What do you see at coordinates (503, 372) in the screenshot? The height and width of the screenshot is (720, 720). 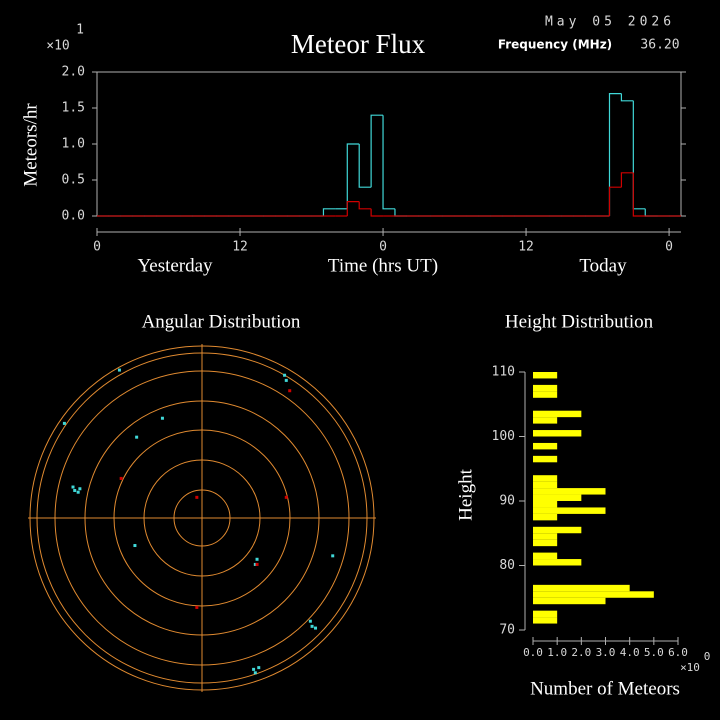 I see `y-tick-label: 110` at bounding box center [503, 372].